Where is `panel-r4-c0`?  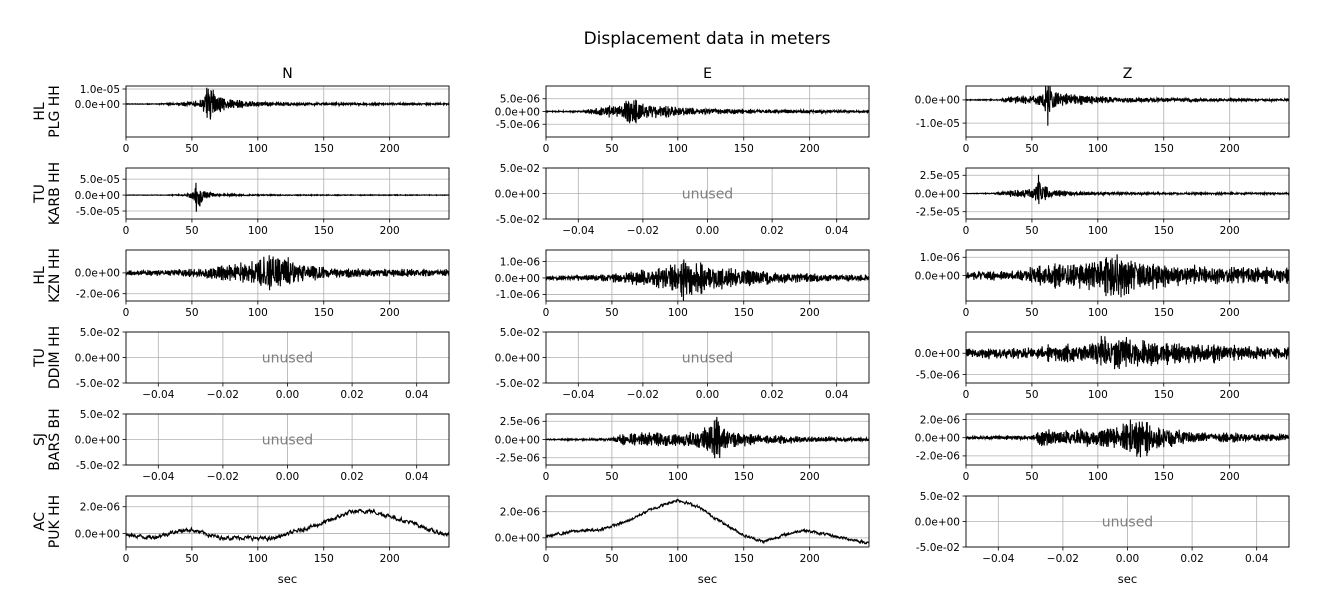
panel-r4-c0 is located at coordinates (286, 441).